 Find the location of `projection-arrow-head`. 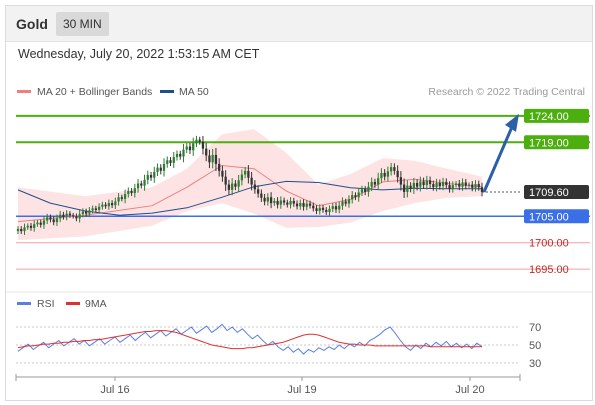

projection-arrow-head is located at coordinates (512, 122).